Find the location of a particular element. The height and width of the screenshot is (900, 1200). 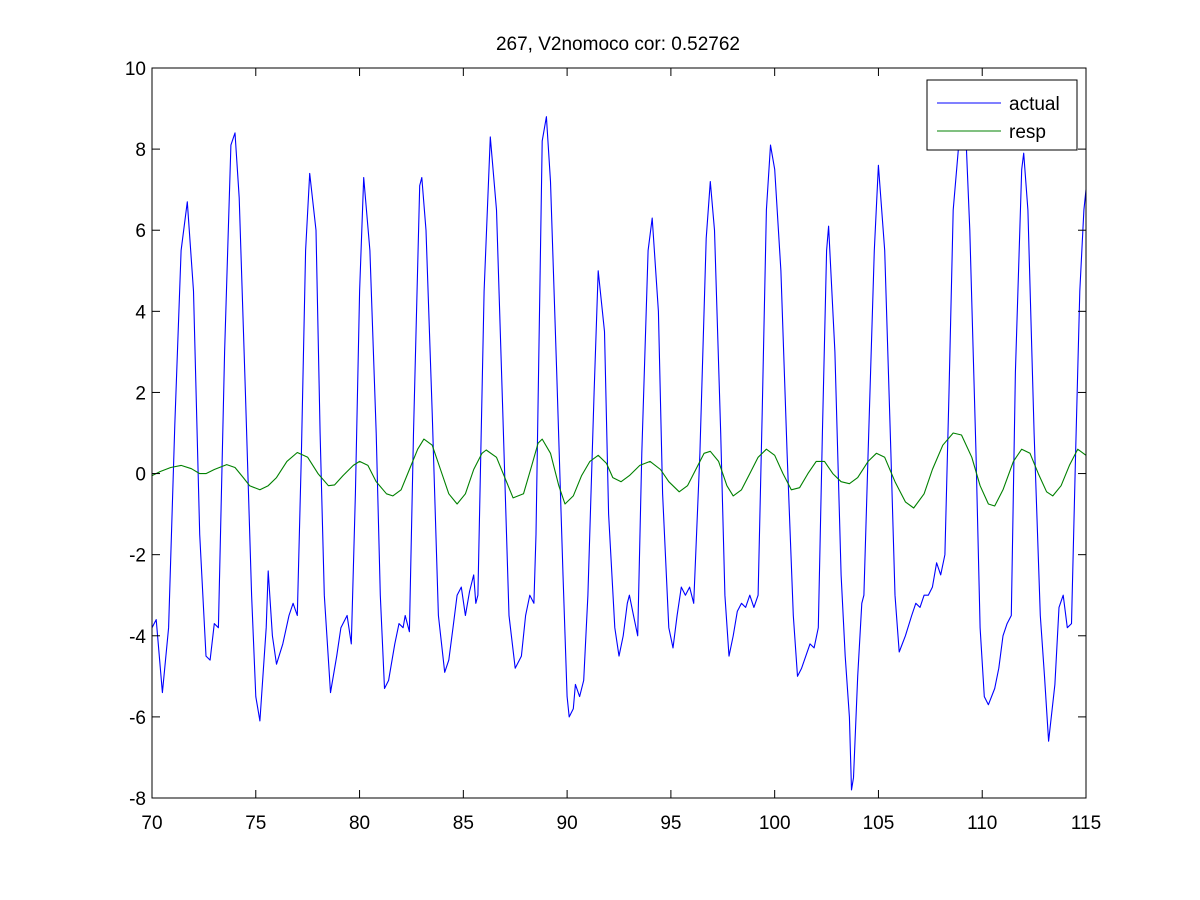

y-tick-label: 2 is located at coordinates (140, 393).